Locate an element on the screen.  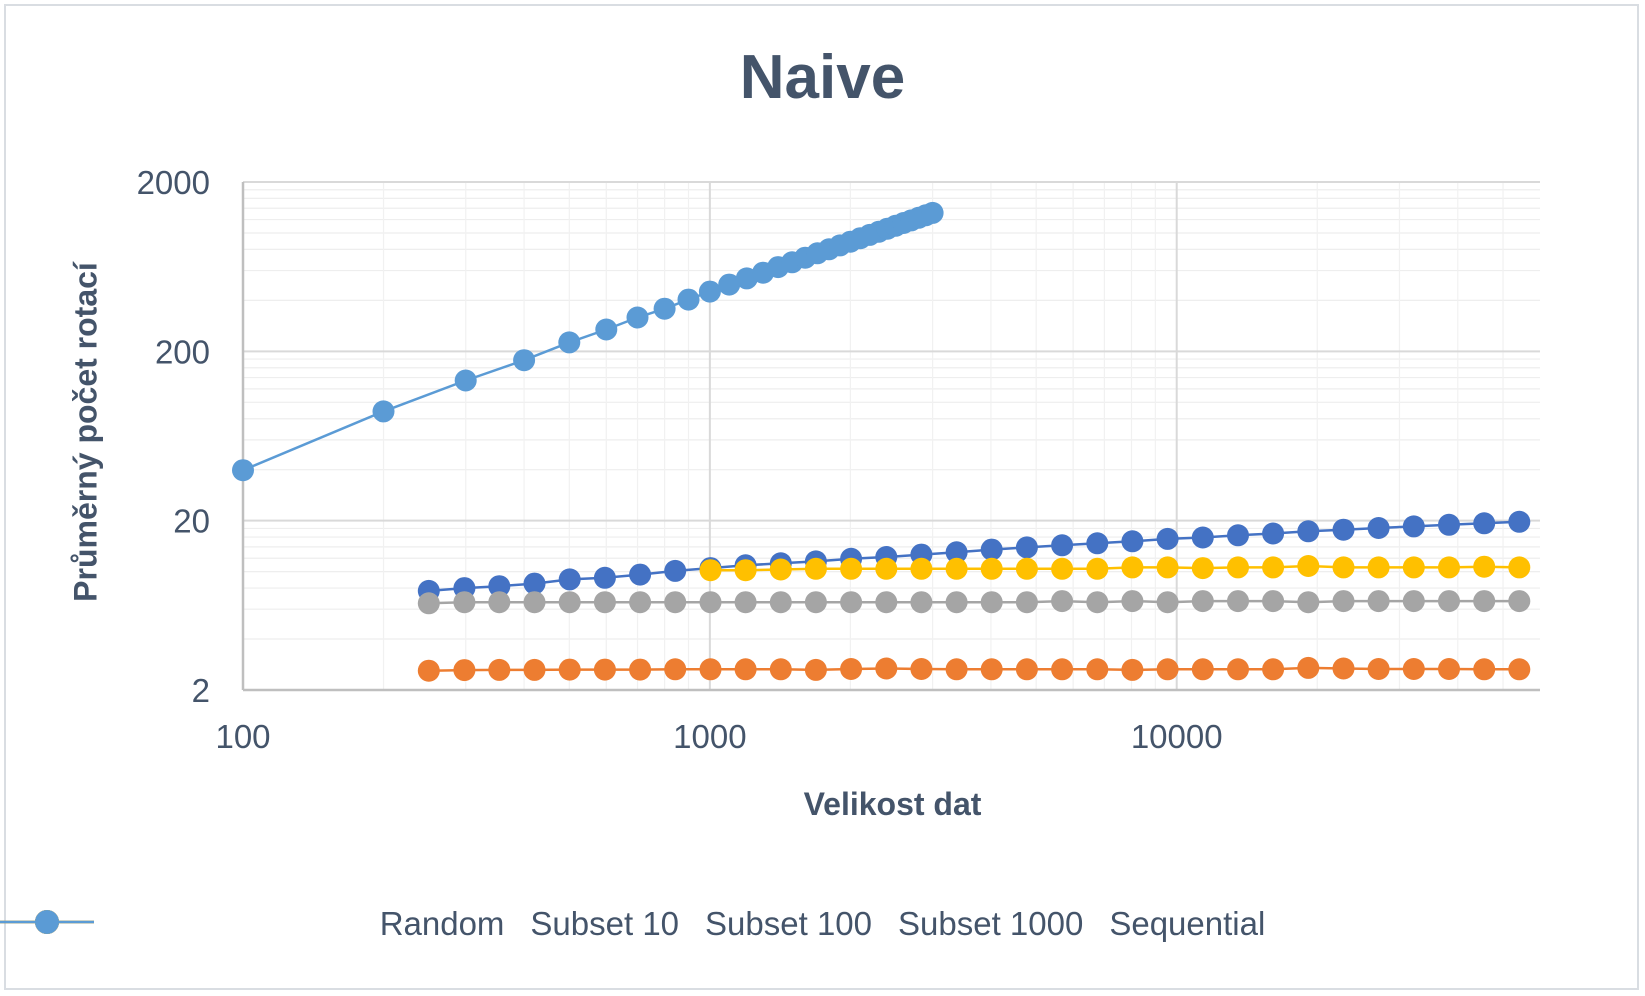
series-sequential is located at coordinates (588, 341).